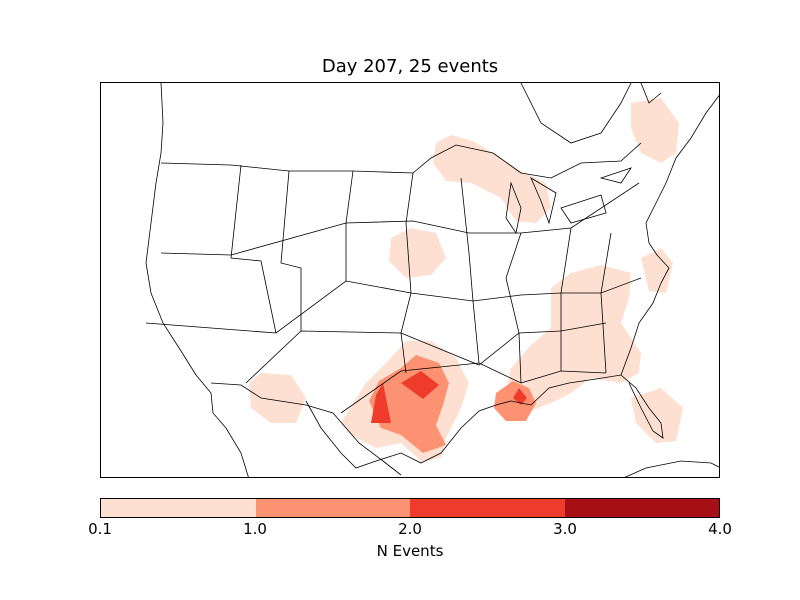 This screenshot has width=800, height=600. What do you see at coordinates (492, 179) in the screenshot?
I see `density-region-great-lakes` at bounding box center [492, 179].